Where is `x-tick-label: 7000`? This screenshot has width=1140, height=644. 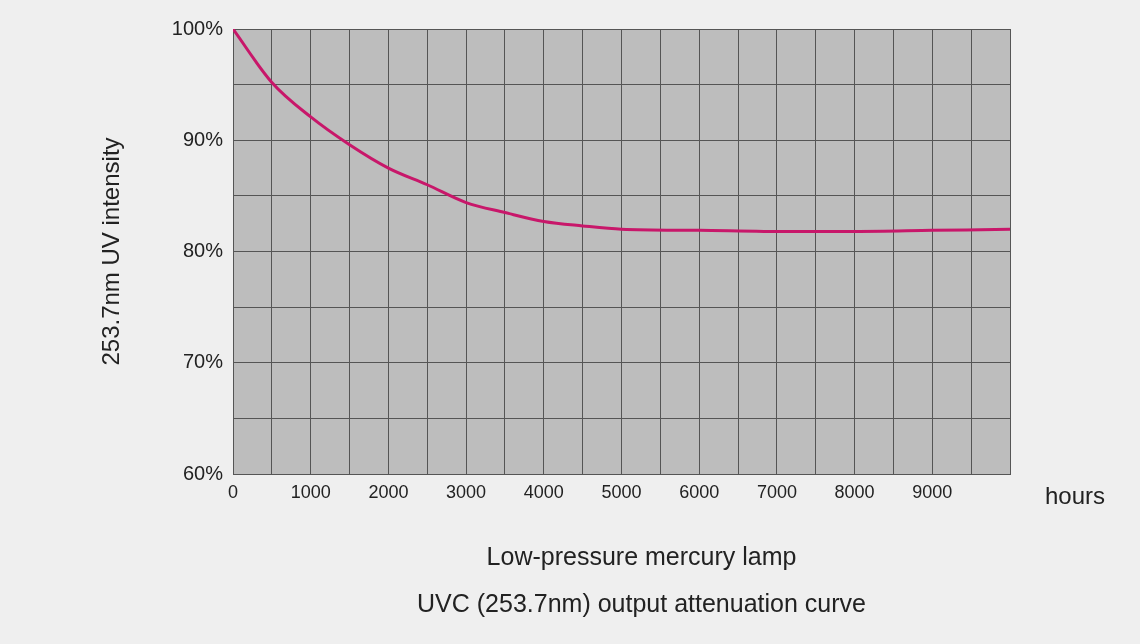 x-tick-label: 7000 is located at coordinates (776, 491).